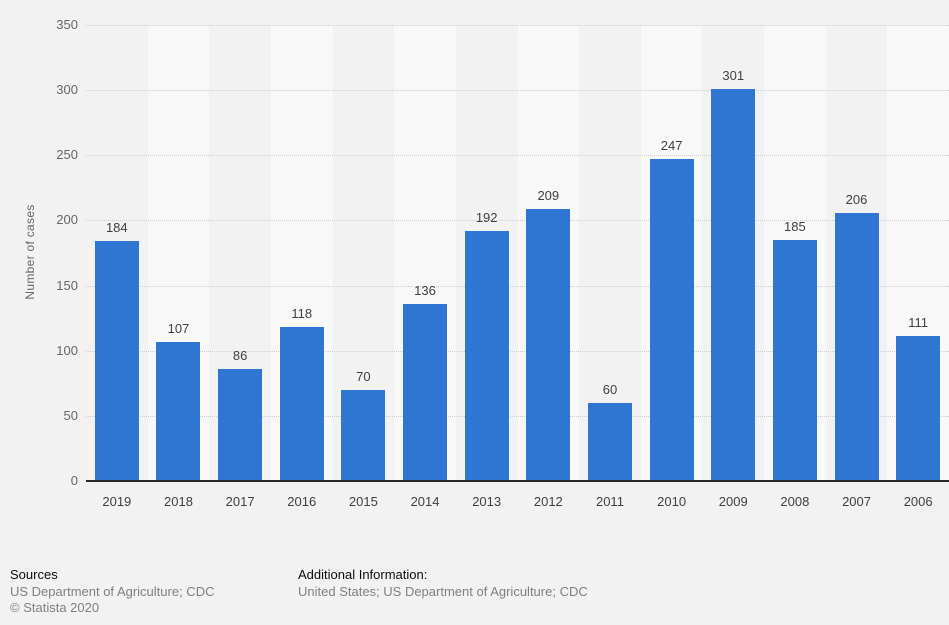  I want to click on bar-2007, so click(856, 347).